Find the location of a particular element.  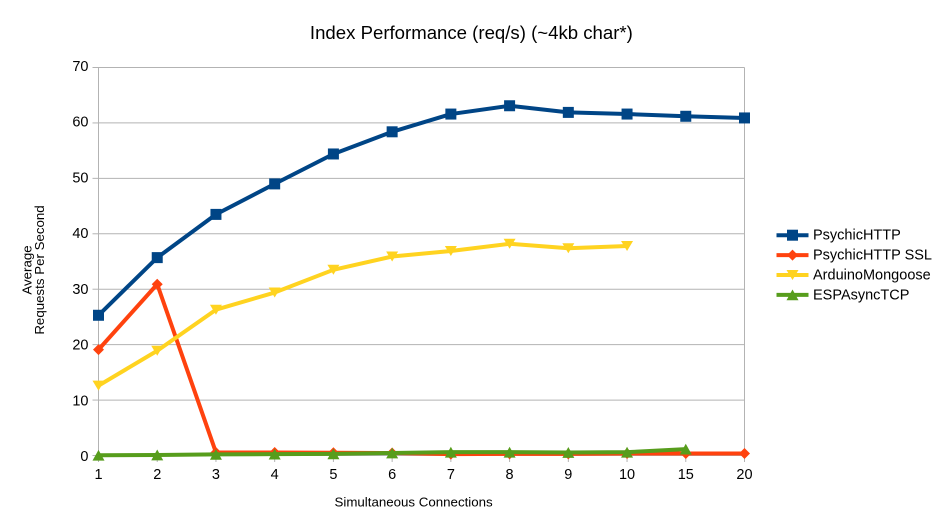

svg-text: 6 is located at coordinates (392, 475).